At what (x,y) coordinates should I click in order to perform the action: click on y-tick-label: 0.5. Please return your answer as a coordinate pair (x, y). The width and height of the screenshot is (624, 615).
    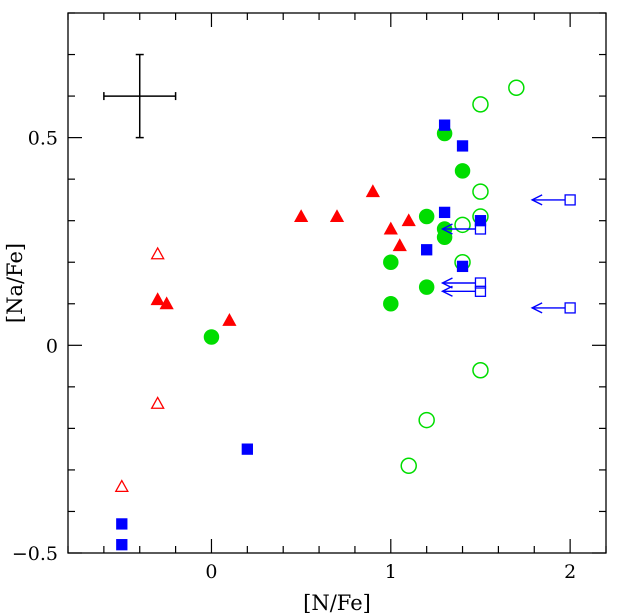
    Looking at the image, I should click on (43, 139).